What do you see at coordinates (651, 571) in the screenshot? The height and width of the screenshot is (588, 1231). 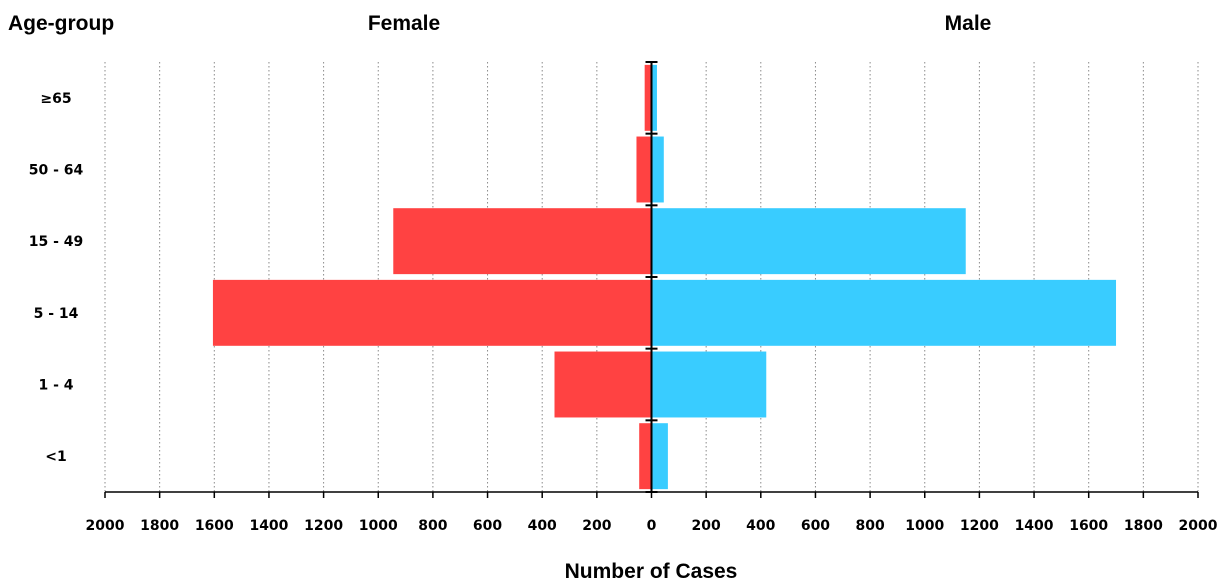 I see `x-axis-title: Number of Cases` at bounding box center [651, 571].